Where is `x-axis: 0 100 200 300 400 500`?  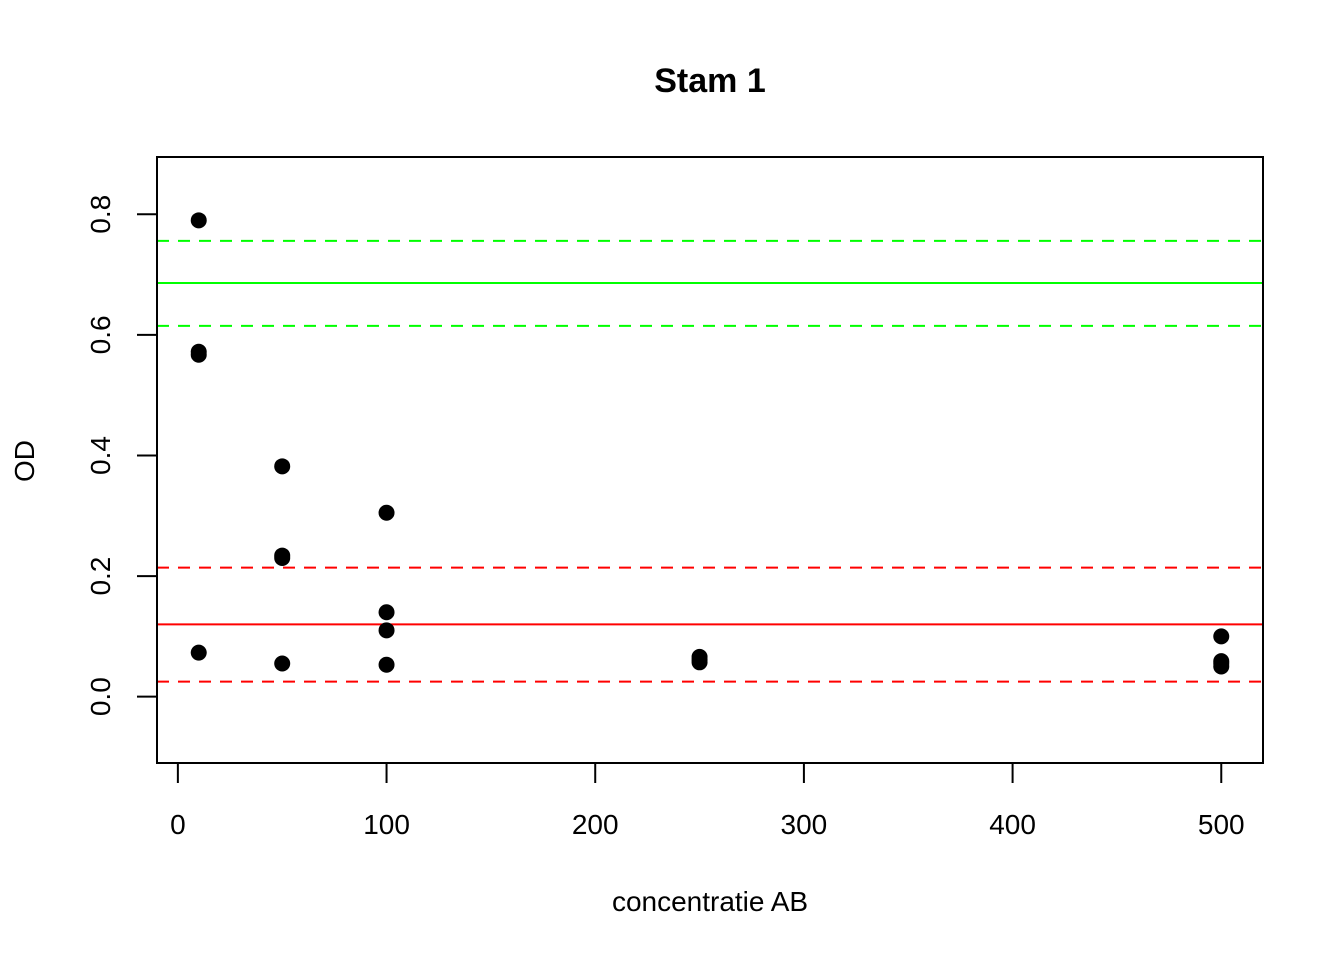
x-axis: 0 100 200 300 400 500 is located at coordinates (707, 801).